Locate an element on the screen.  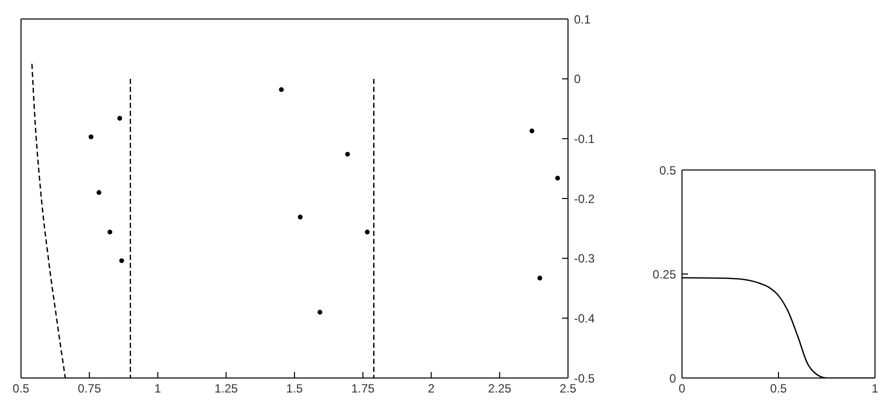
y-tick-label: 0.5 is located at coordinates (667, 170).